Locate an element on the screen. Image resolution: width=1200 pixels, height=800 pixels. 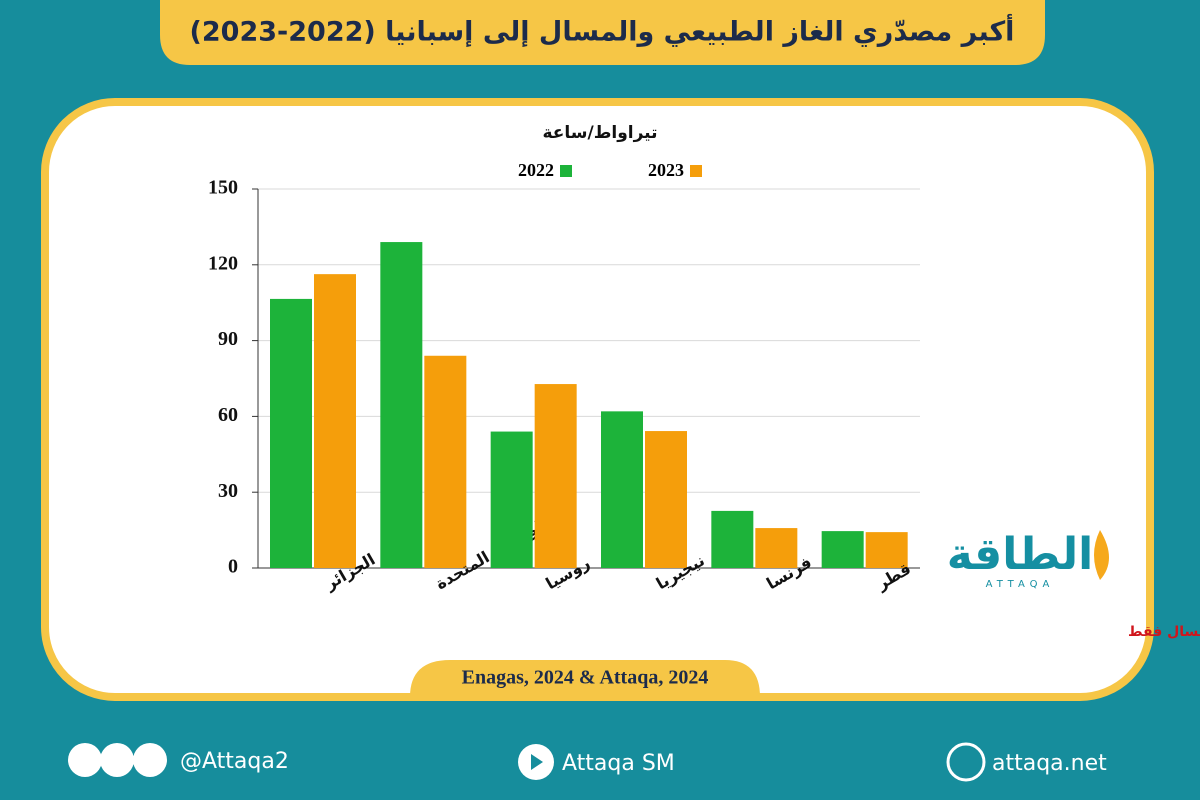
y-axis-label: تيراواط/ساعة is located at coordinates (599, 133).